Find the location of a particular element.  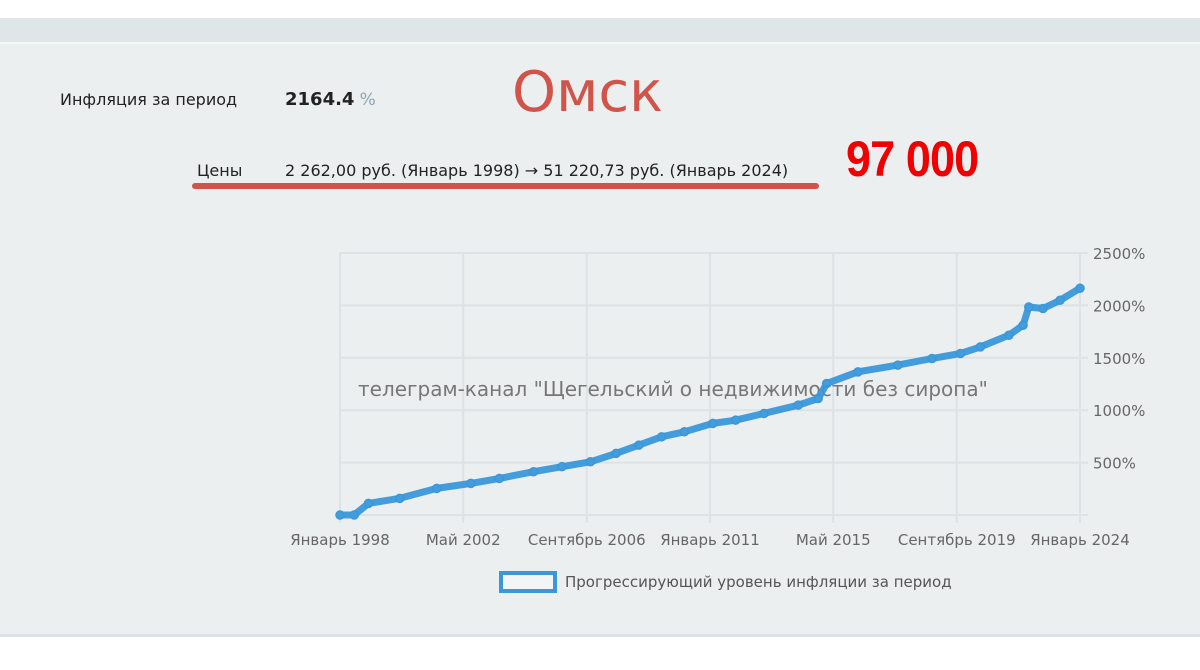

x-tick-label: Январь 2011 is located at coordinates (710, 540).